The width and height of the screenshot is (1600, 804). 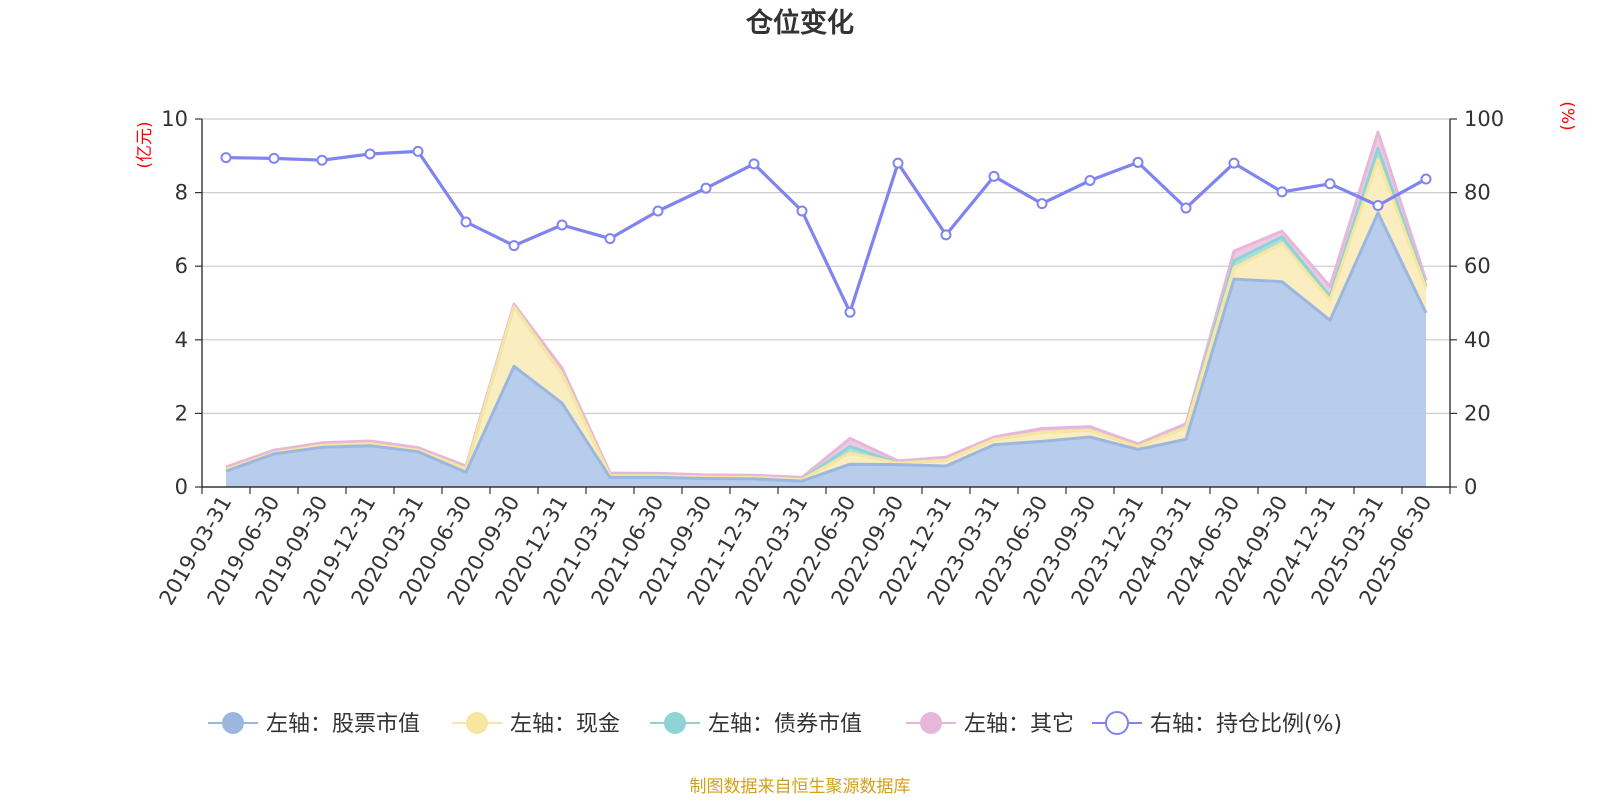 What do you see at coordinates (1477, 193) in the screenshot?
I see `right-axis-tick-label: 80` at bounding box center [1477, 193].